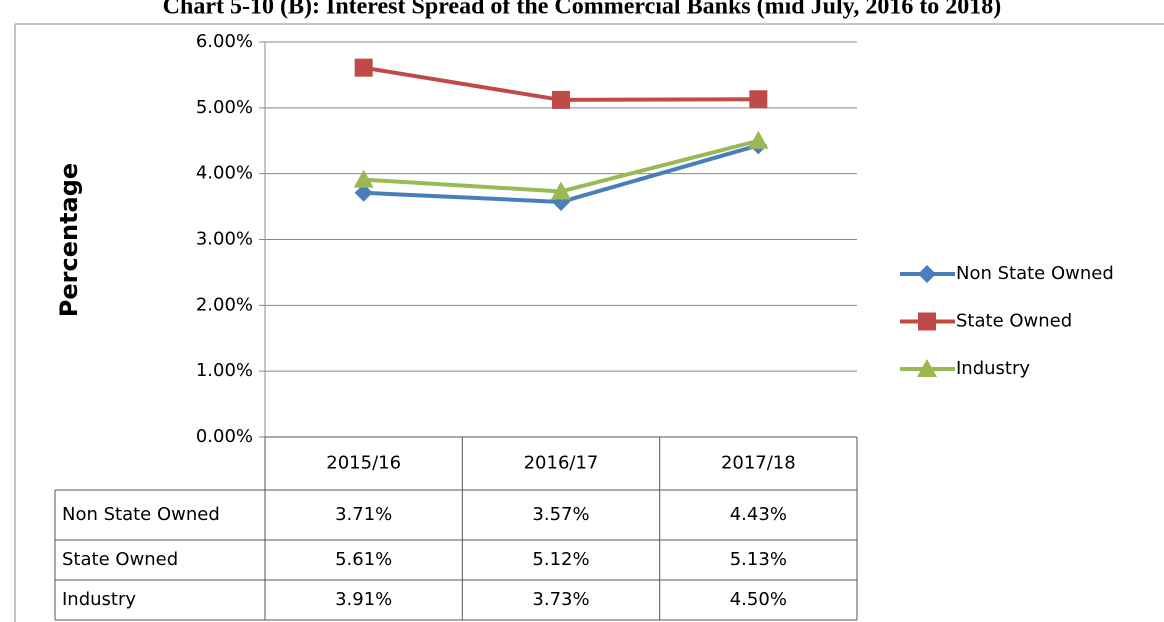 This screenshot has width=1164, height=622. I want to click on table-cell: 3.91%, so click(363, 599).